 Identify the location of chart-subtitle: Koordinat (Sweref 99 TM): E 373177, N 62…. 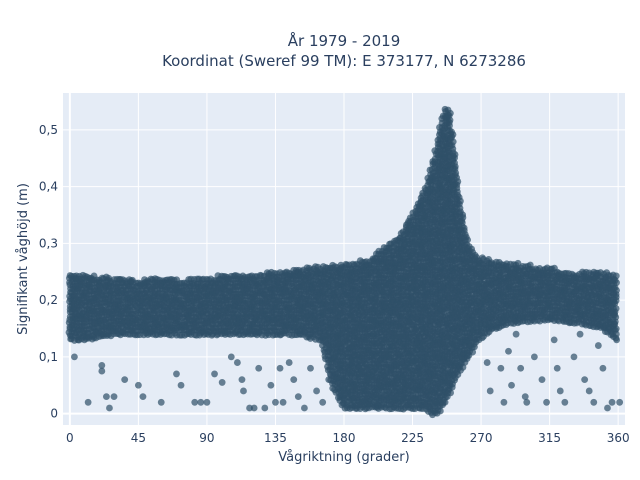
(344, 61).